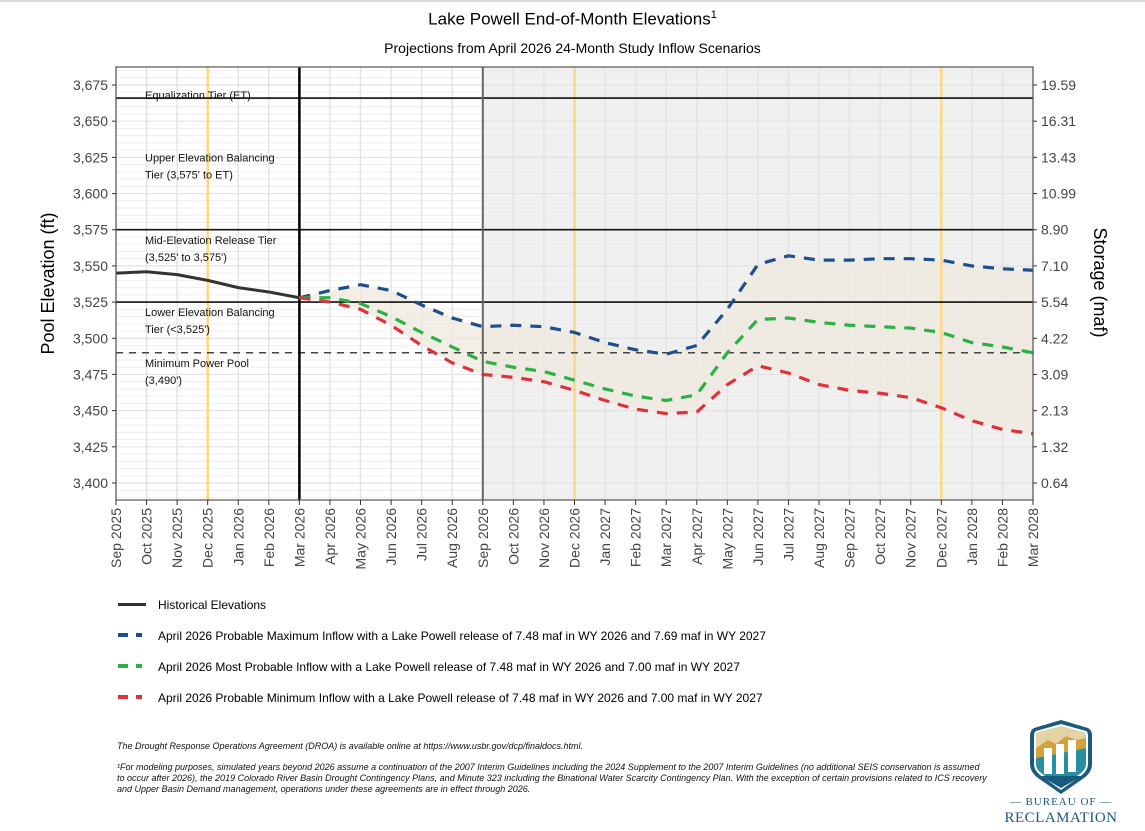 This screenshot has height=831, width=1145. I want to click on x-tick-label: Feb 2027, so click(636, 537).